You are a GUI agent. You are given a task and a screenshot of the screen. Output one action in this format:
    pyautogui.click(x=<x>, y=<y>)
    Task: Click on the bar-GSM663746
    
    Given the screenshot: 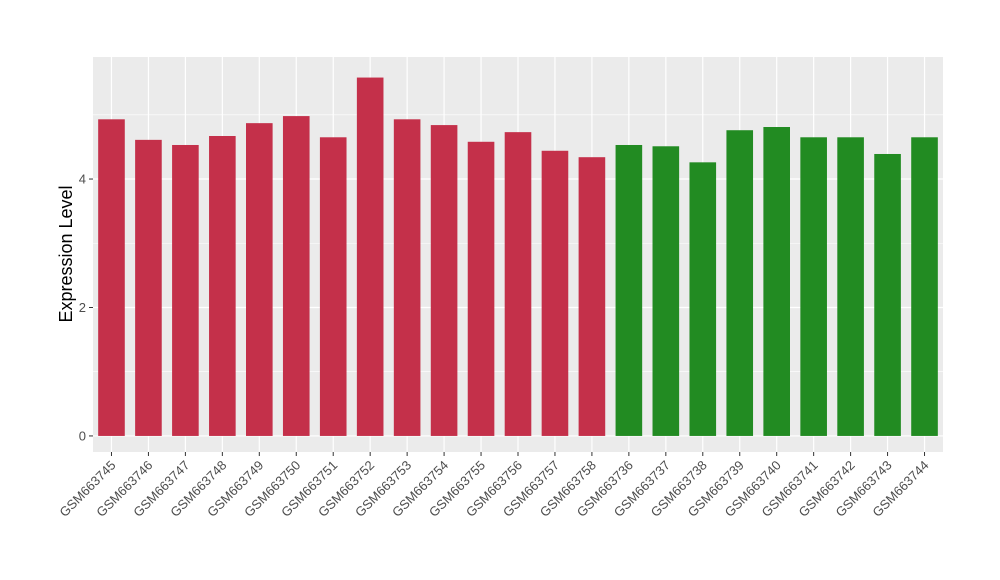 What is the action you would take?
    pyautogui.click(x=148, y=287)
    